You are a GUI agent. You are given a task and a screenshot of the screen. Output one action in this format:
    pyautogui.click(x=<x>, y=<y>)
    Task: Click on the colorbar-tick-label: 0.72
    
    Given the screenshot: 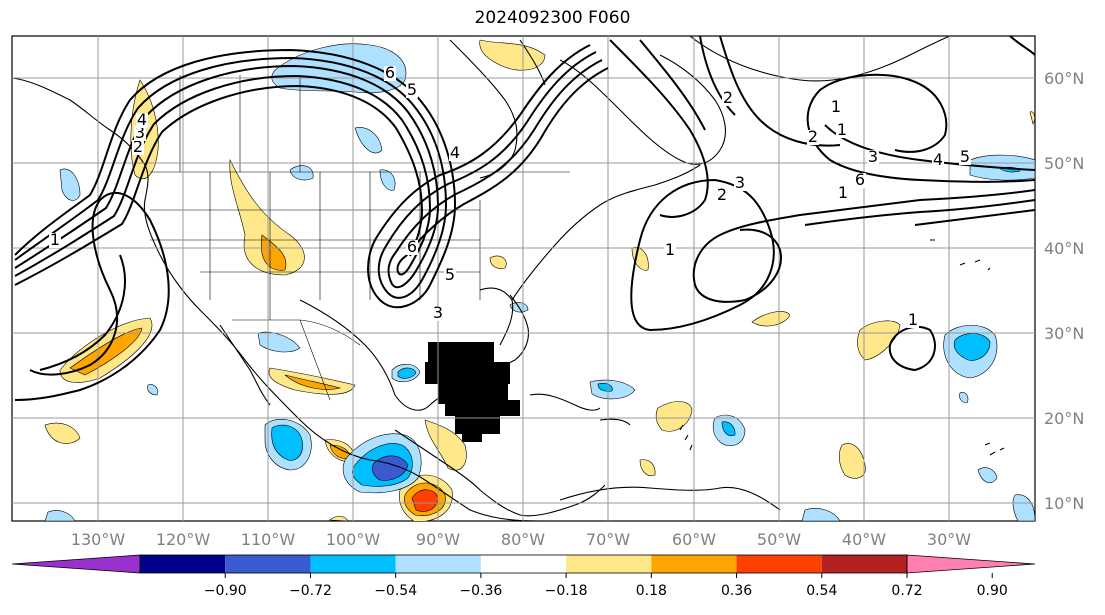 What is the action you would take?
    pyautogui.click(x=906, y=591)
    